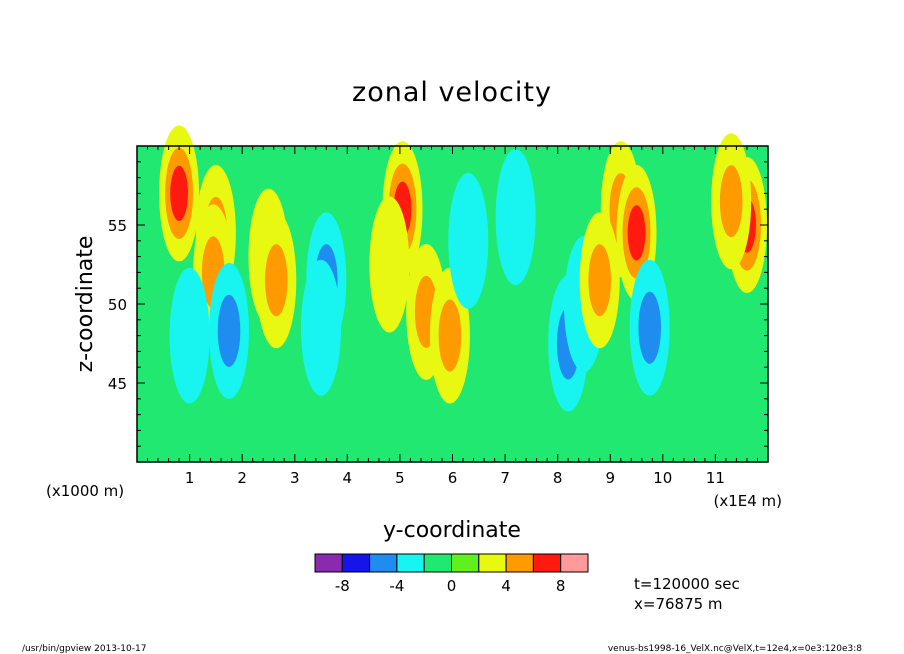 The width and height of the screenshot is (904, 654). What do you see at coordinates (747, 501) in the screenshot?
I see `x-scale-note: (x1E4 m)` at bounding box center [747, 501].